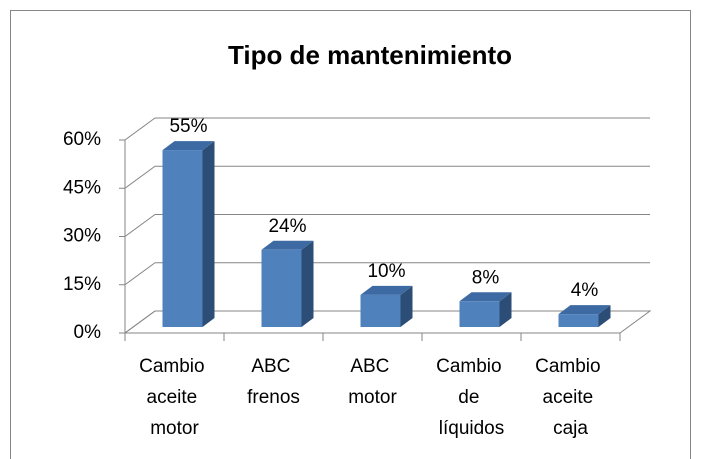 The width and height of the screenshot is (702, 459). What do you see at coordinates (370, 55) in the screenshot?
I see `chart-title: Tipo de mantenimiento` at bounding box center [370, 55].